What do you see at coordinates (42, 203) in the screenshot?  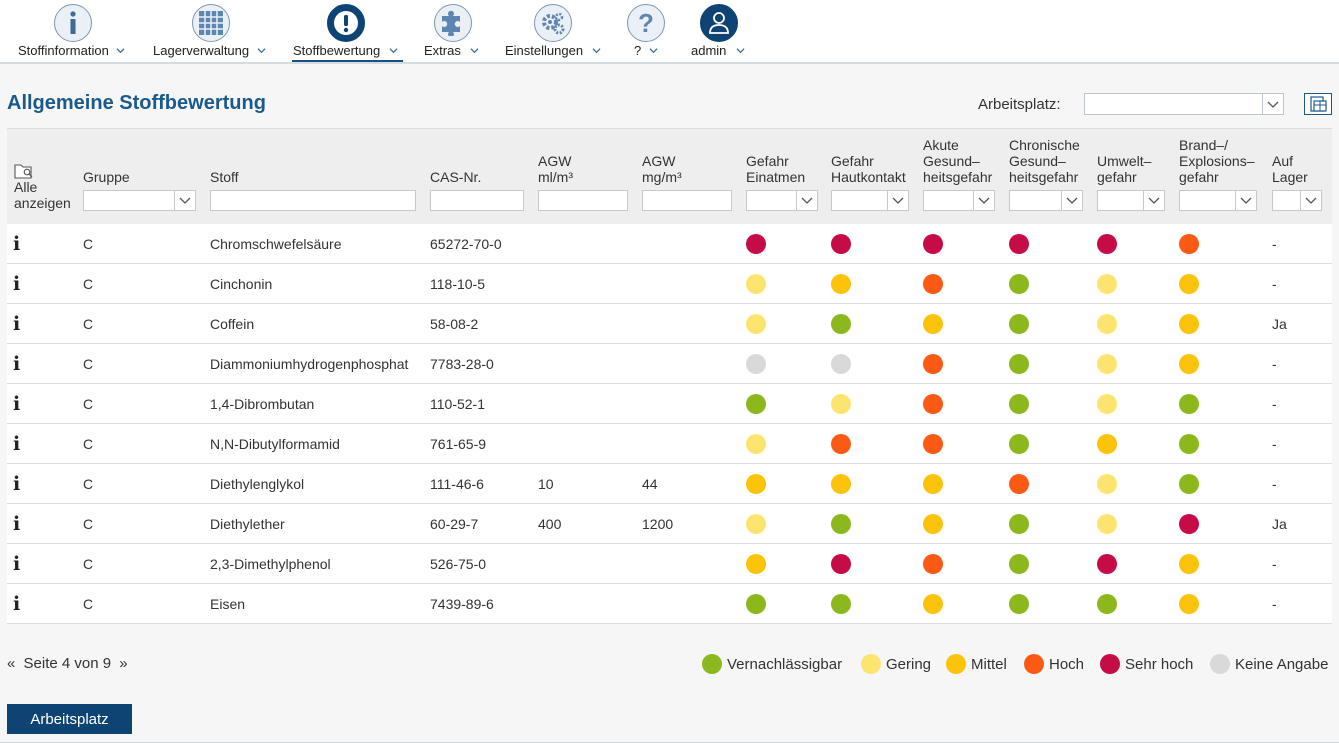 I see `show-all-text: anzeigen` at bounding box center [42, 203].